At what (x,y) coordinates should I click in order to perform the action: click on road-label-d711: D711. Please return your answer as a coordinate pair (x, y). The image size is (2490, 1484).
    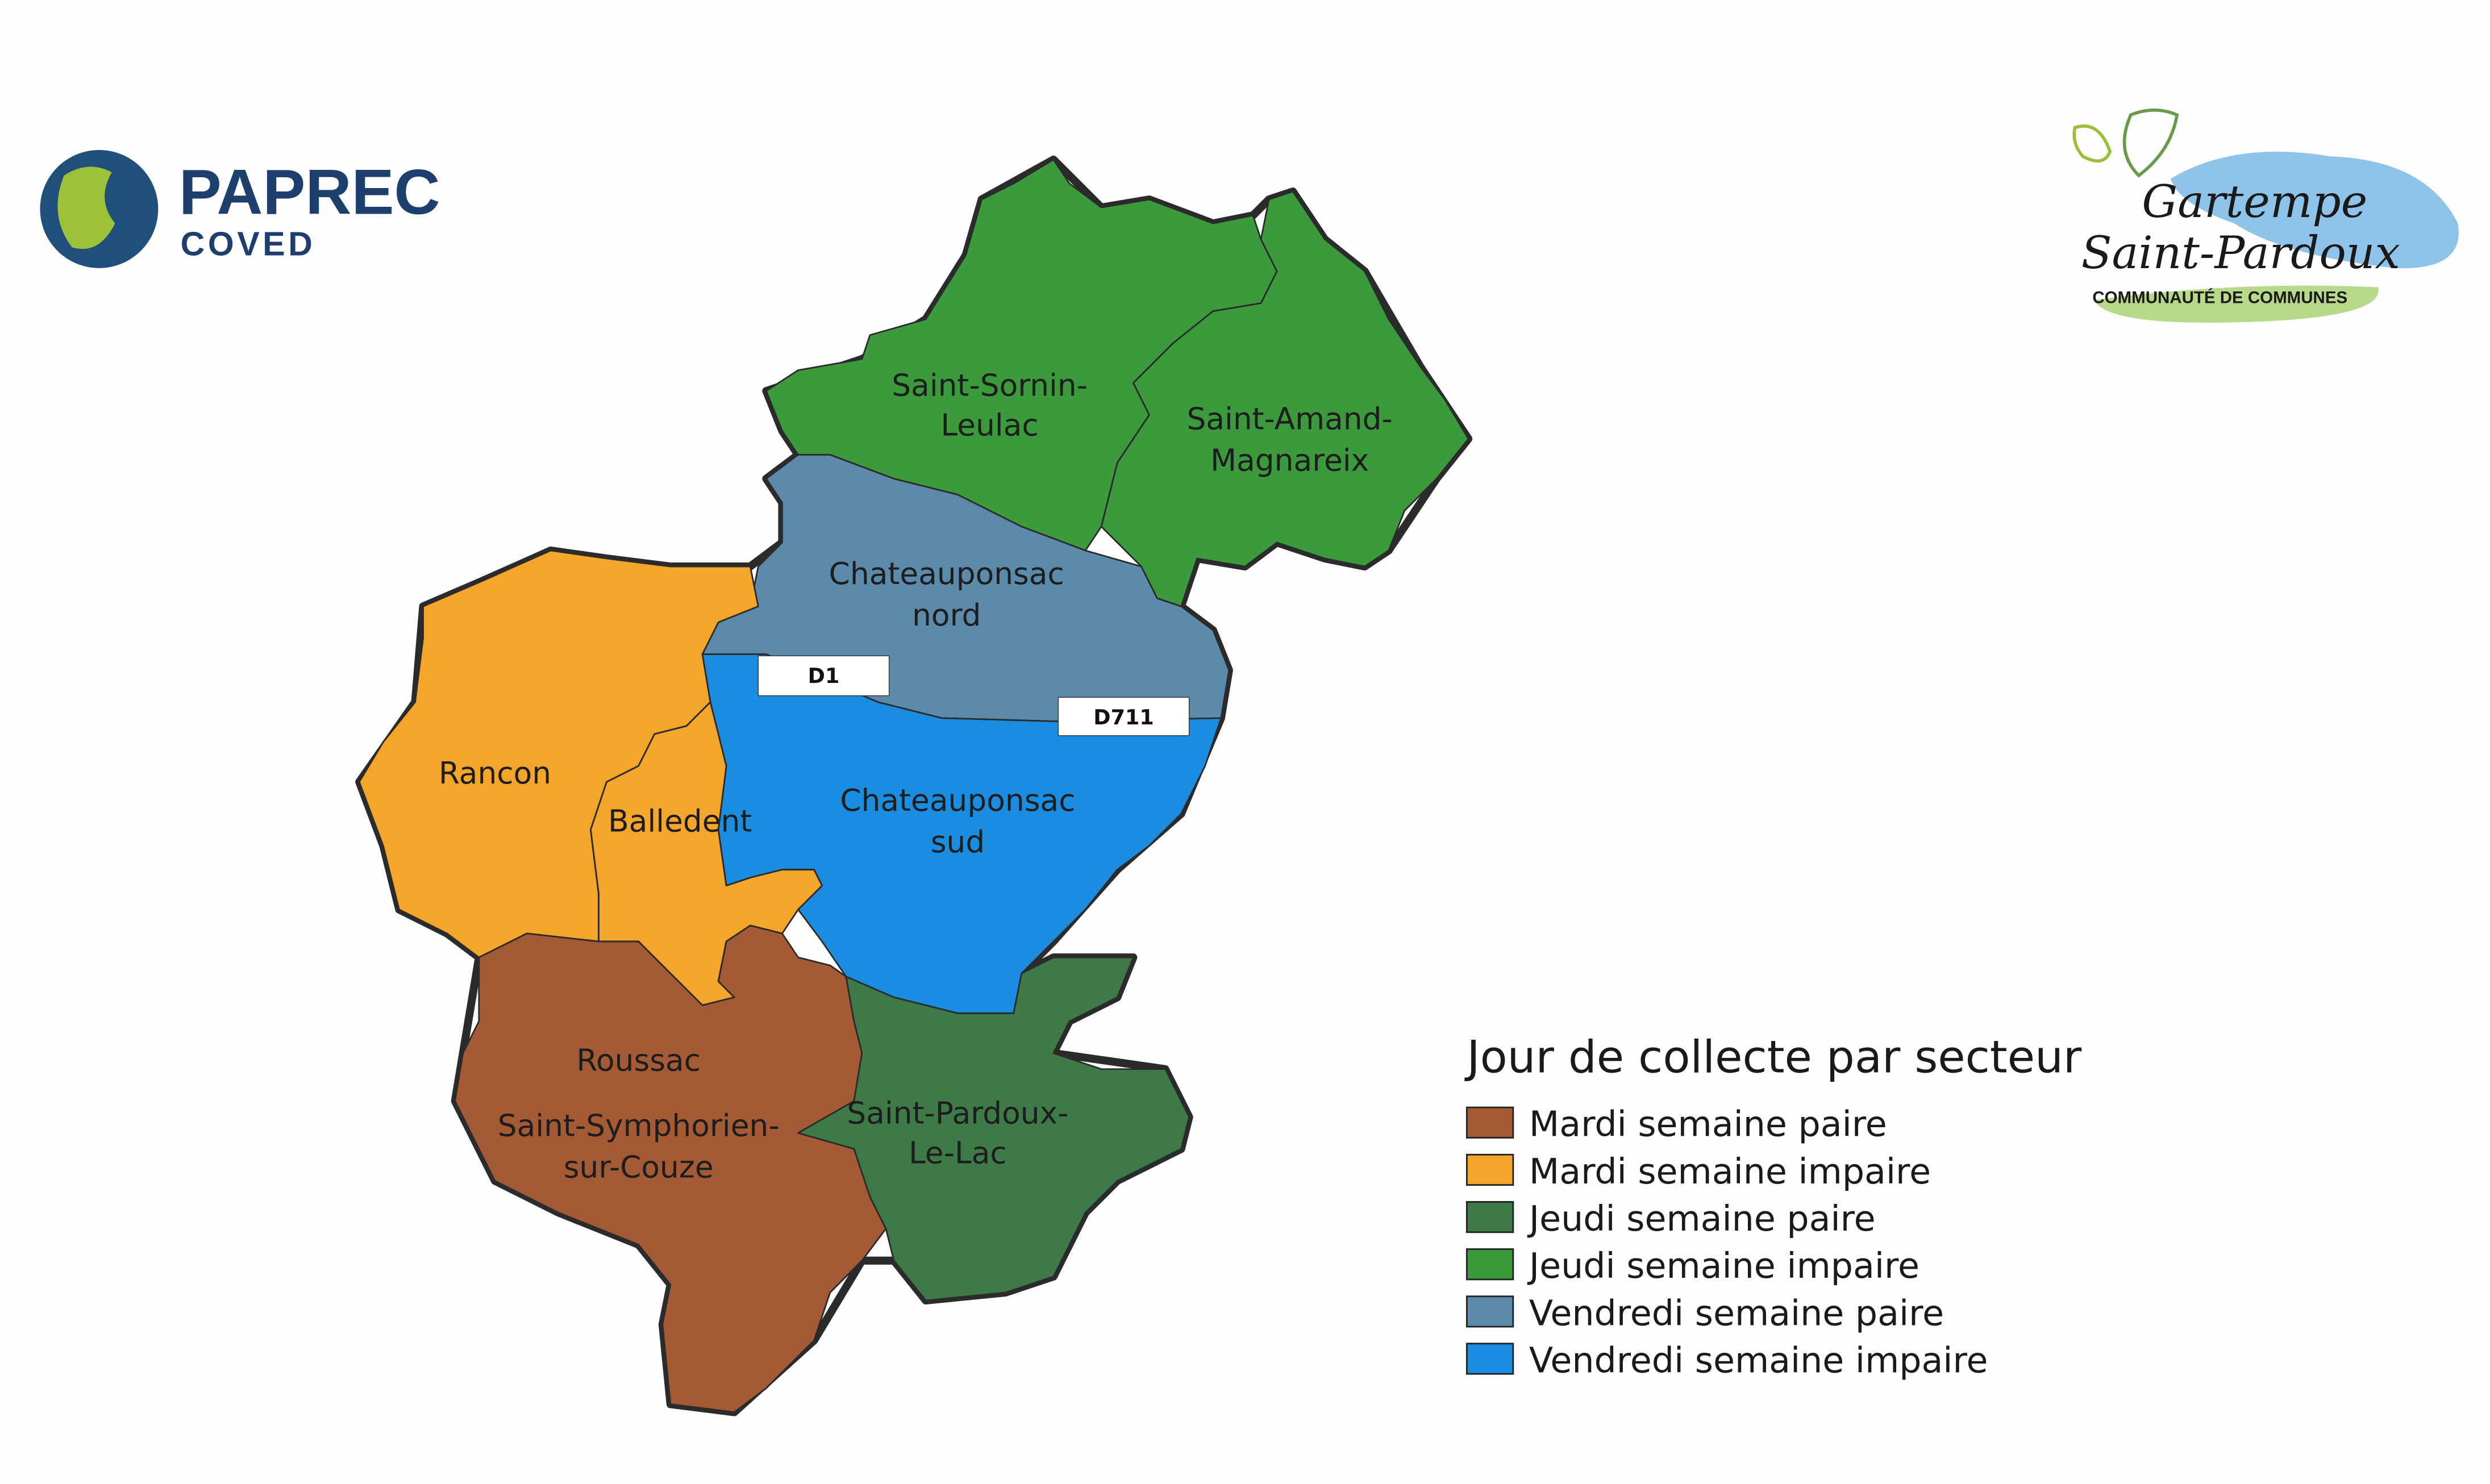
    Looking at the image, I should click on (1123, 716).